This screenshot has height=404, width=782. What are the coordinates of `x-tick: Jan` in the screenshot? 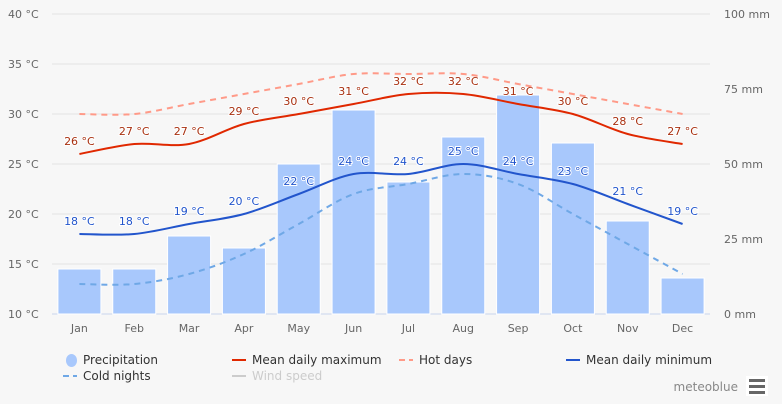 It's located at (79, 328).